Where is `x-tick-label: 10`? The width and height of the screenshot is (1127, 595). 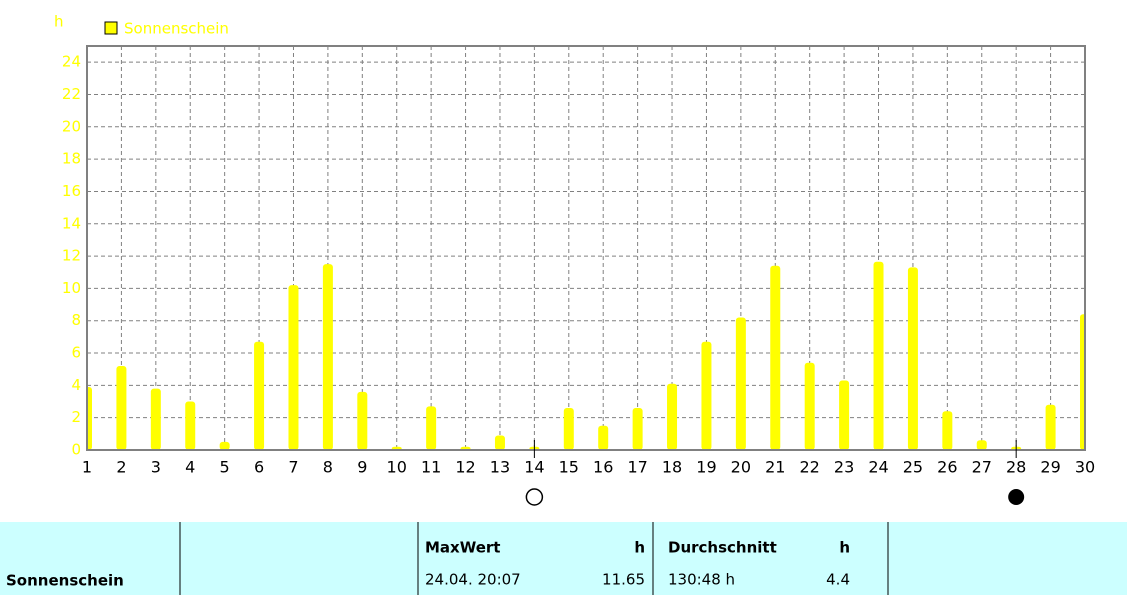 x-tick-label: 10 is located at coordinates (397, 467).